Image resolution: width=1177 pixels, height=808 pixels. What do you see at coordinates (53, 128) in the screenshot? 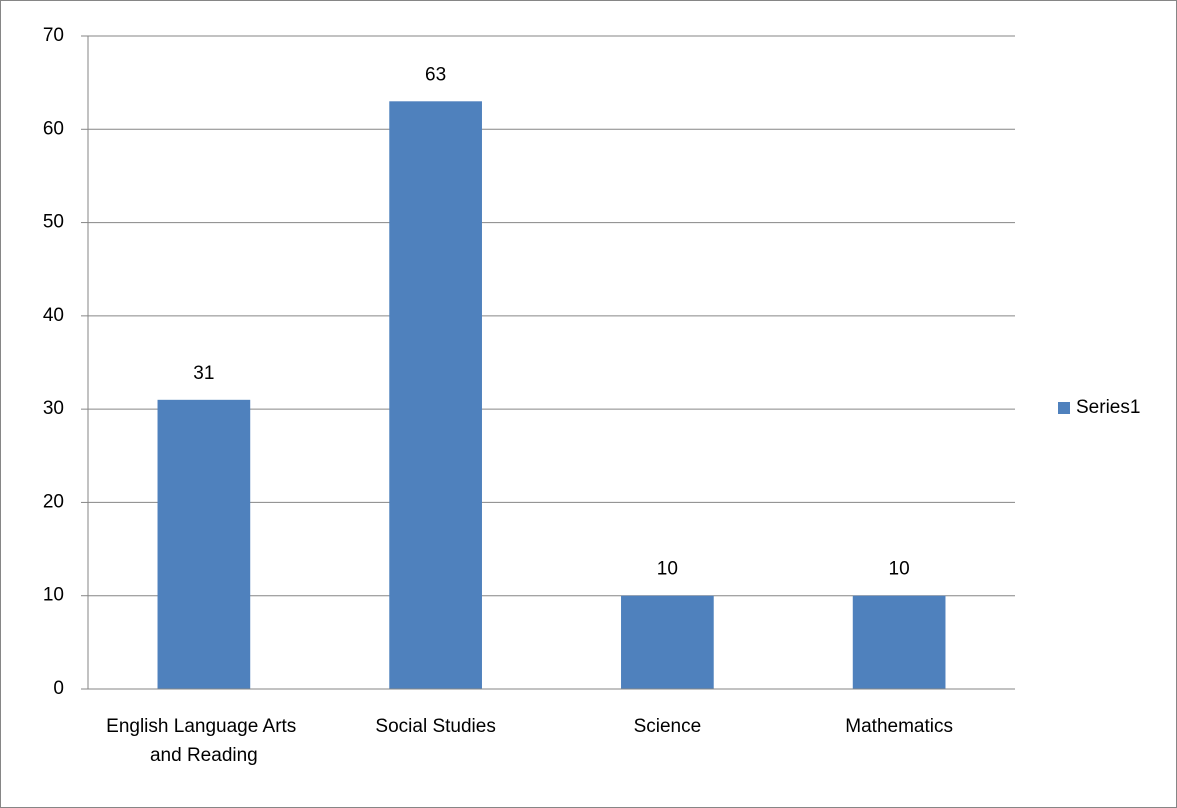
I see `y-tick-label: 60` at bounding box center [53, 128].